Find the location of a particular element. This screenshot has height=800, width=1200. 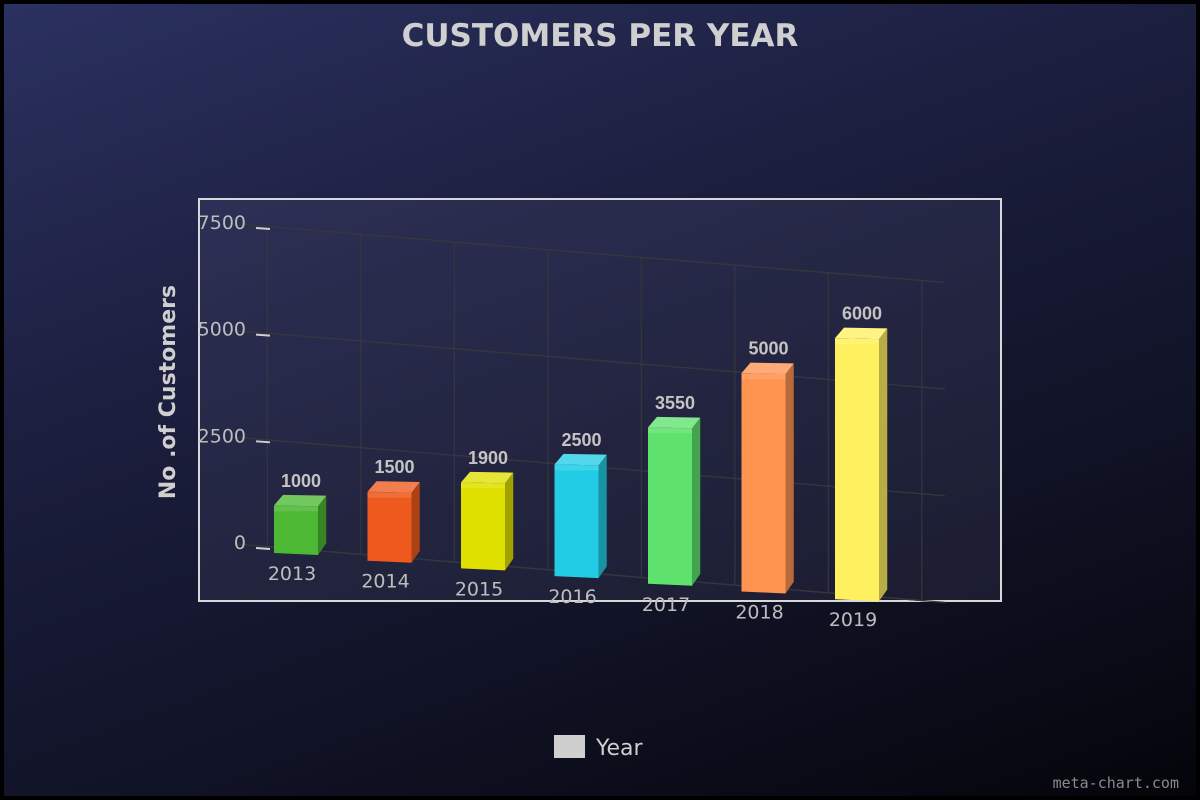

bar-2015 is located at coordinates (487, 521).